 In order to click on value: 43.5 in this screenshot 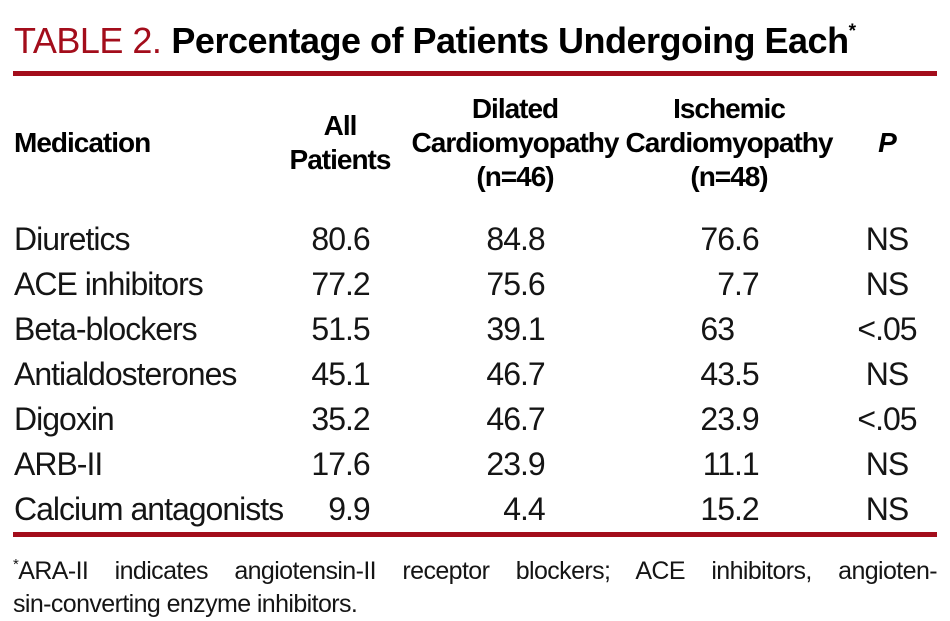, I will do `click(729, 374)`.